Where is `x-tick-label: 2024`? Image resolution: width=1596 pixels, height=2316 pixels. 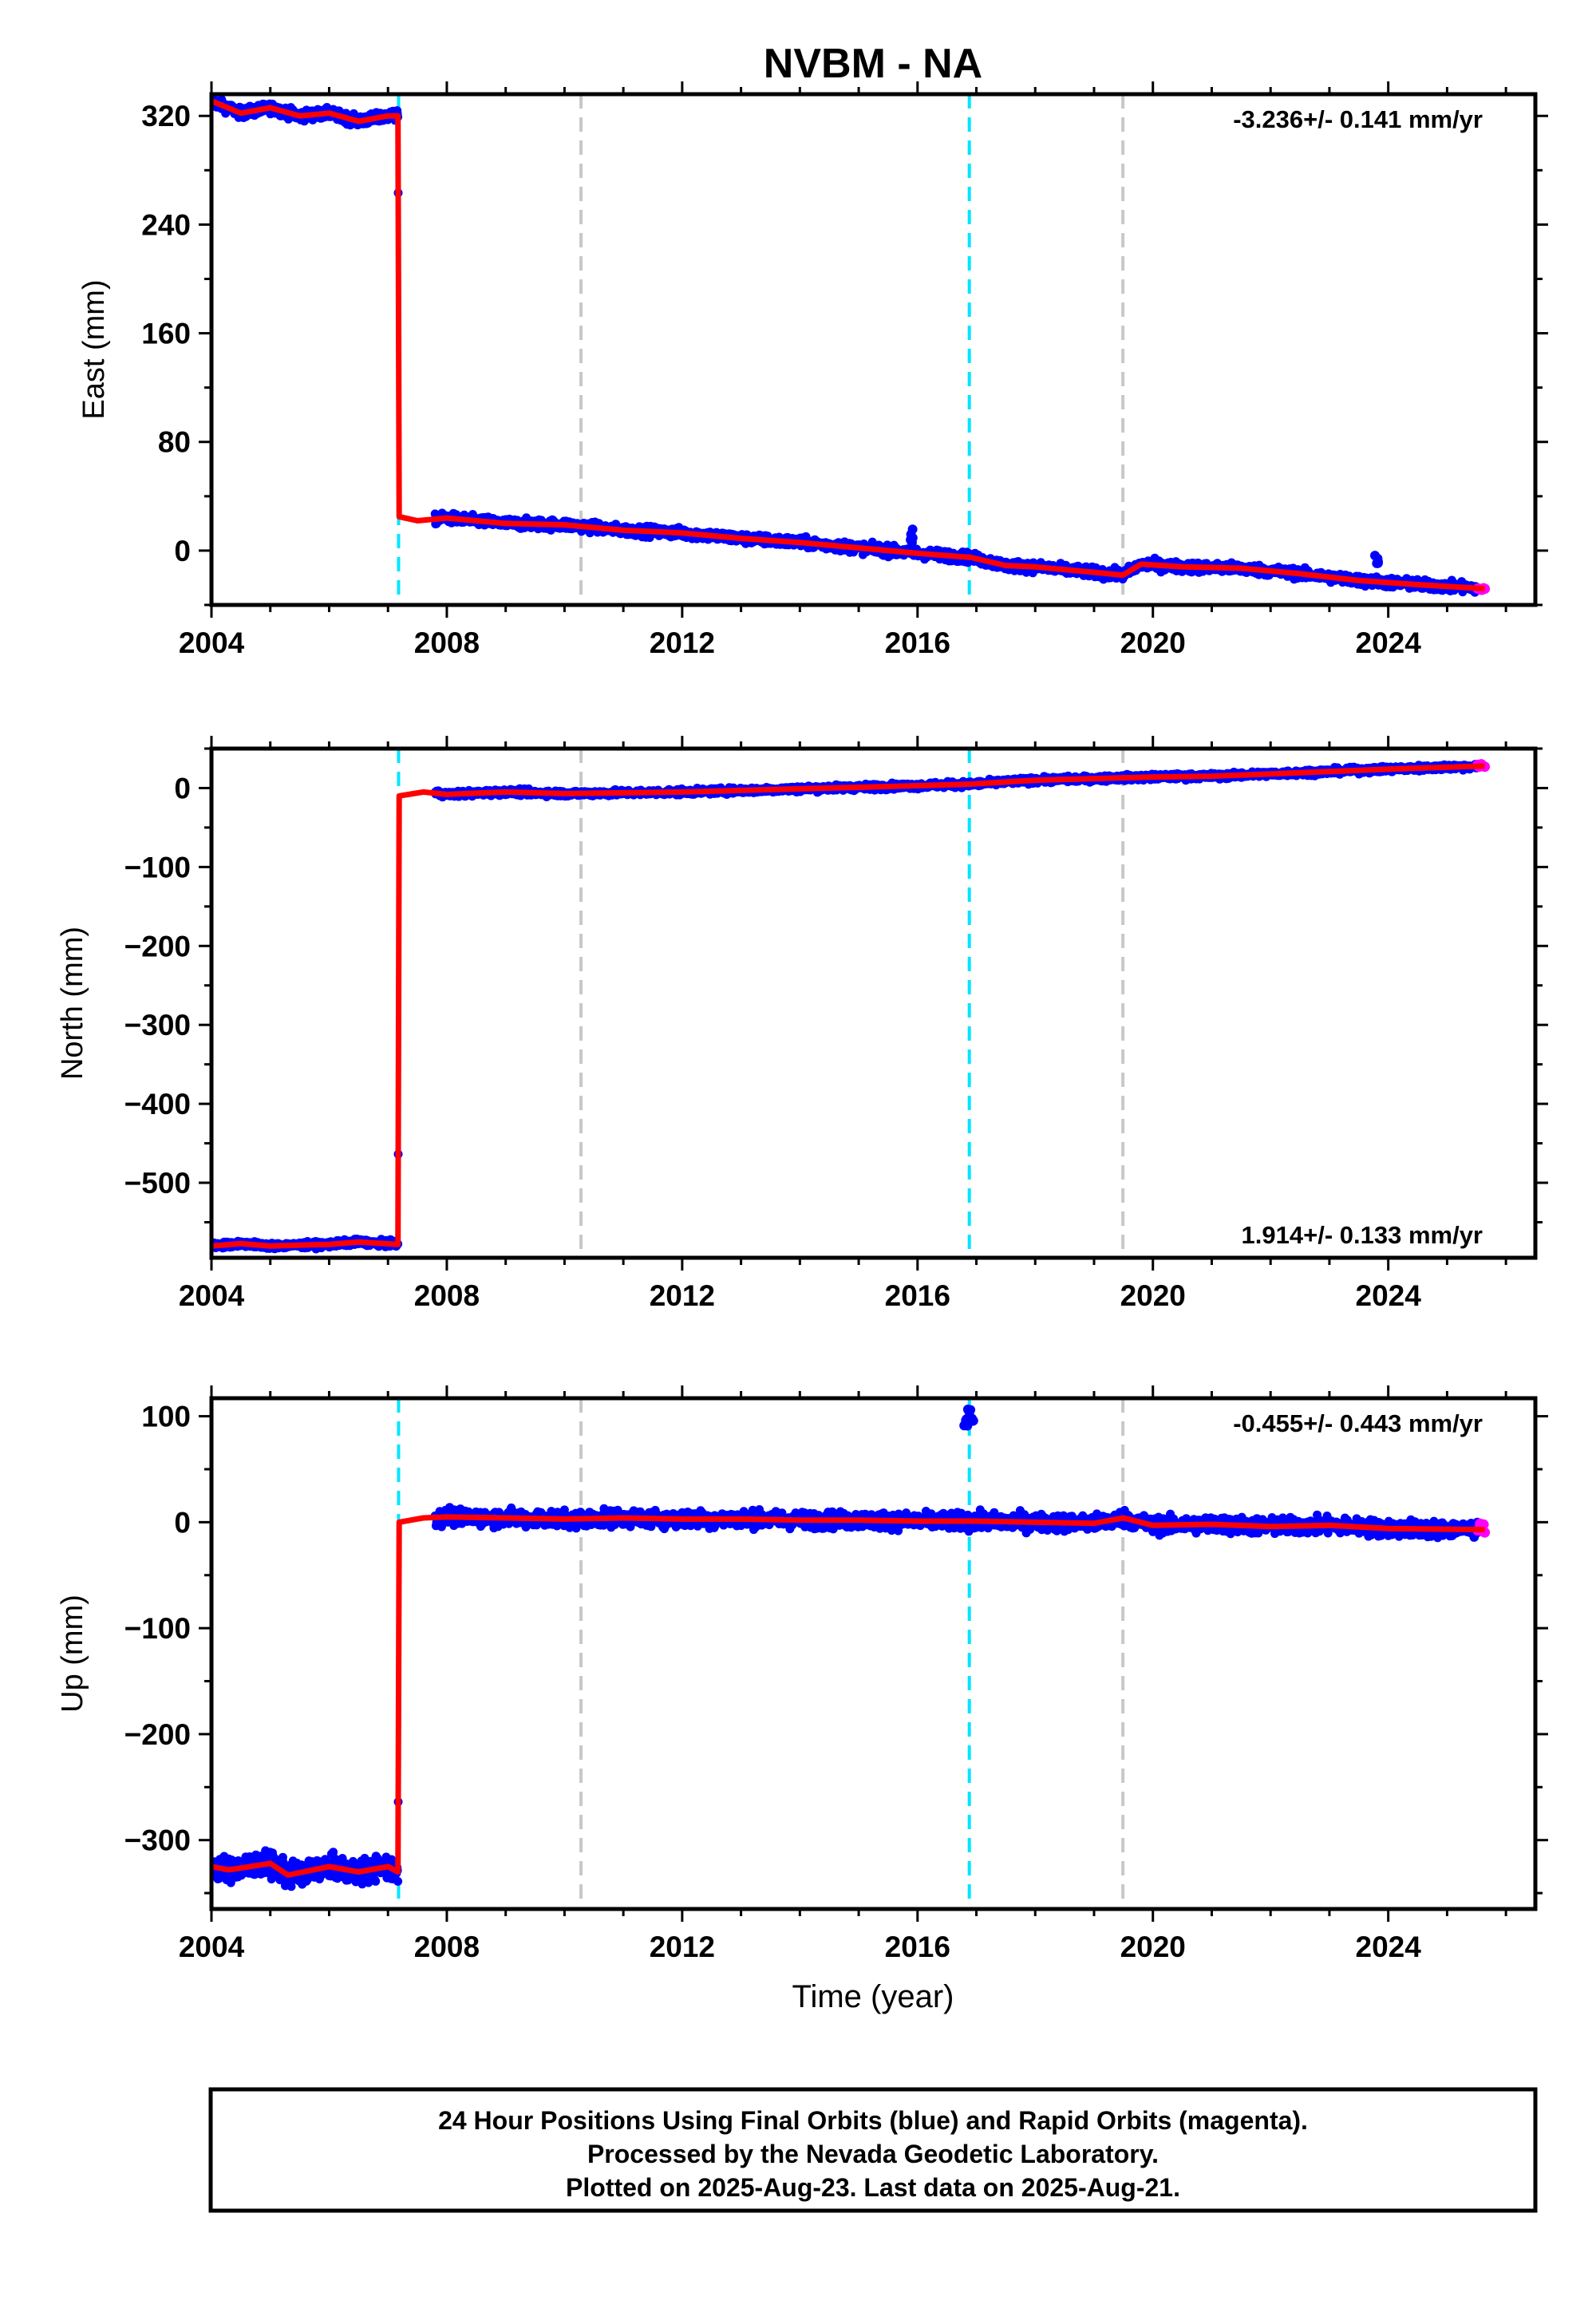
x-tick-label: 2024 is located at coordinates (1389, 642).